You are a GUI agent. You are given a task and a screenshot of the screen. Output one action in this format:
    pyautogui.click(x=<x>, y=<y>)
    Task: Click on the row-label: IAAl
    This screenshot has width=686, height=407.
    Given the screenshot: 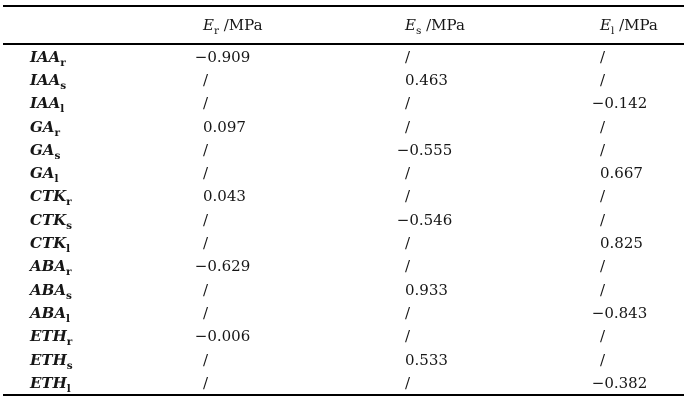 What is the action you would take?
    pyautogui.click(x=103, y=103)
    